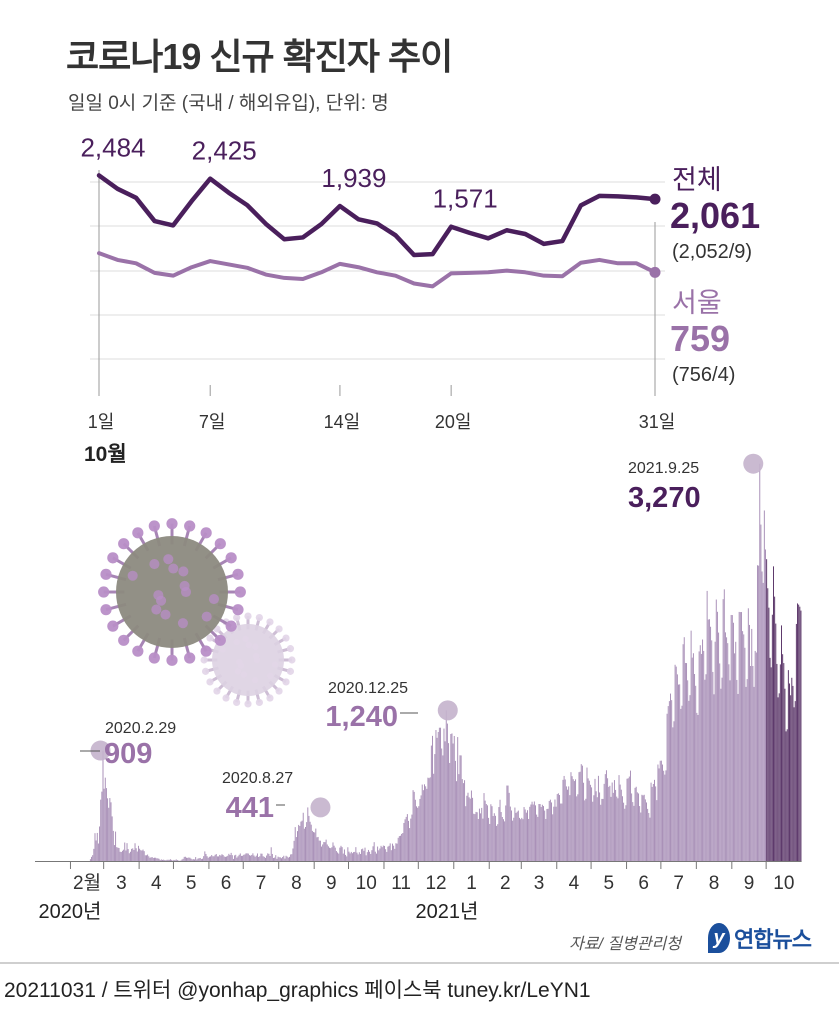 This screenshot has height=1011, width=839. What do you see at coordinates (226, 883) in the screenshot?
I see `month-label: 6` at bounding box center [226, 883].